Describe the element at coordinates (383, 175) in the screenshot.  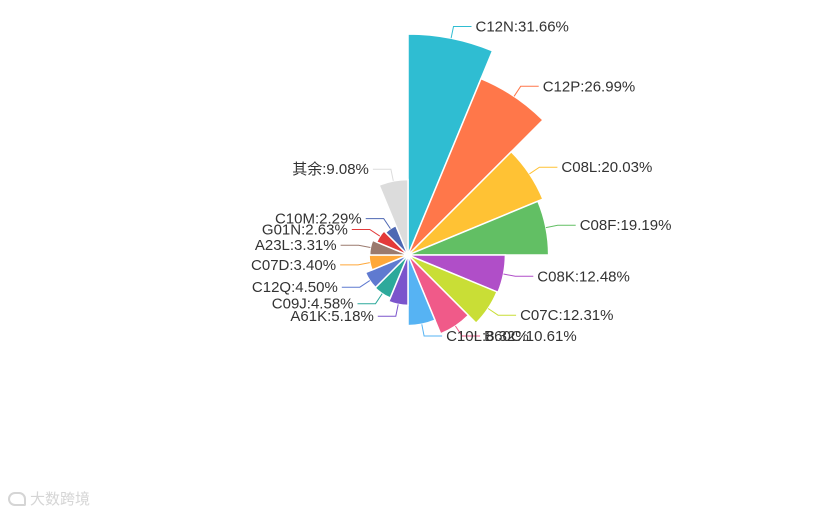
I see `leader-line-other` at that location.